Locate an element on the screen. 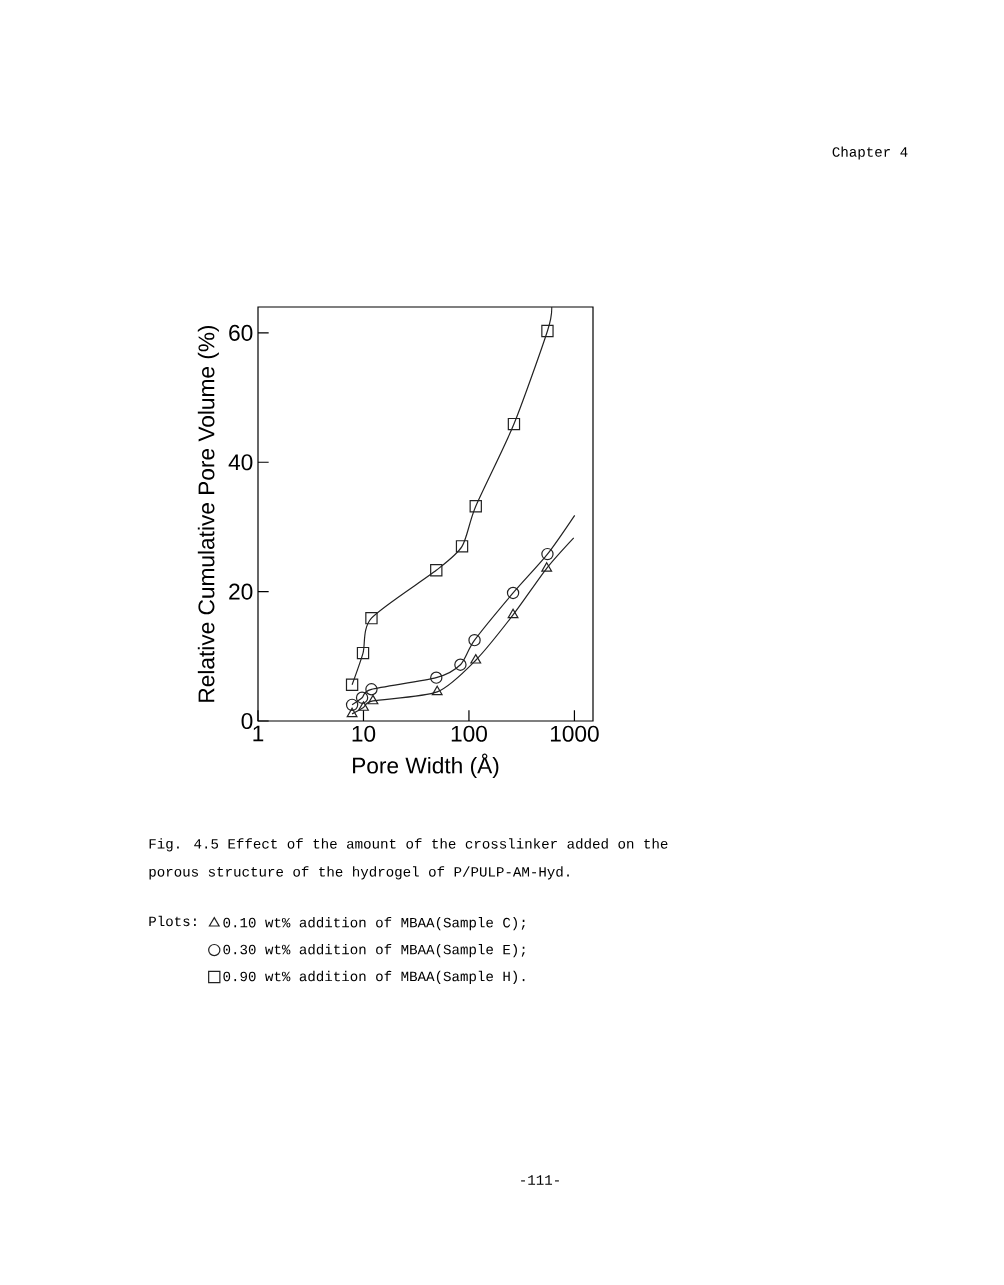  x-tick-label: 1 is located at coordinates (258, 733).